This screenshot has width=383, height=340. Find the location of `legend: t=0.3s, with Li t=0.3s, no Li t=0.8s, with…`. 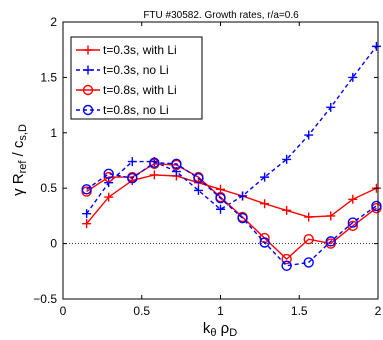

legend: t=0.3s, with Li t=0.3s, no Li t=0.8s, with… is located at coordinates (136, 78).